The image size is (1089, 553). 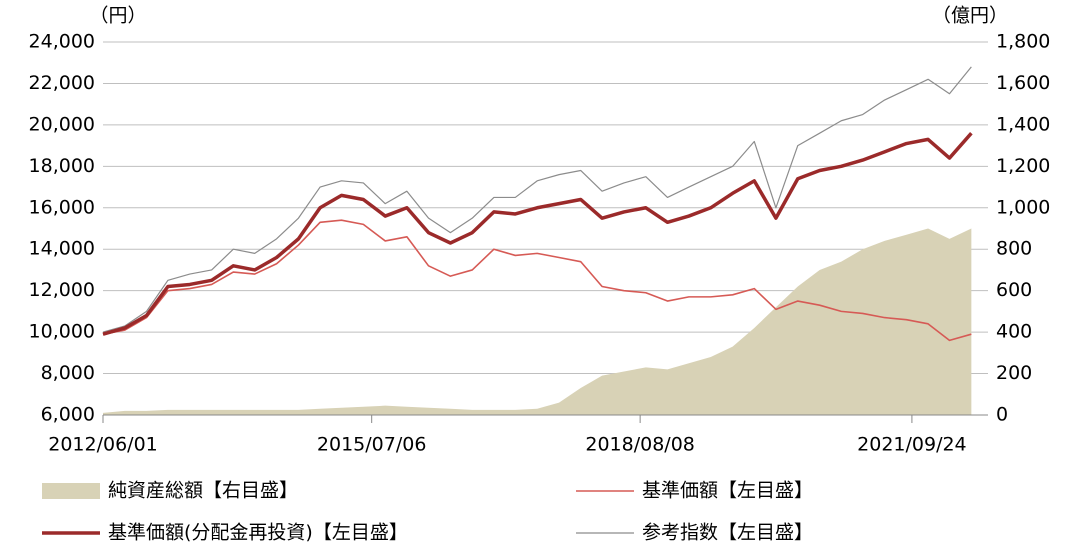 What do you see at coordinates (68, 373) in the screenshot?
I see `y-tick-label: 8,000` at bounding box center [68, 373].